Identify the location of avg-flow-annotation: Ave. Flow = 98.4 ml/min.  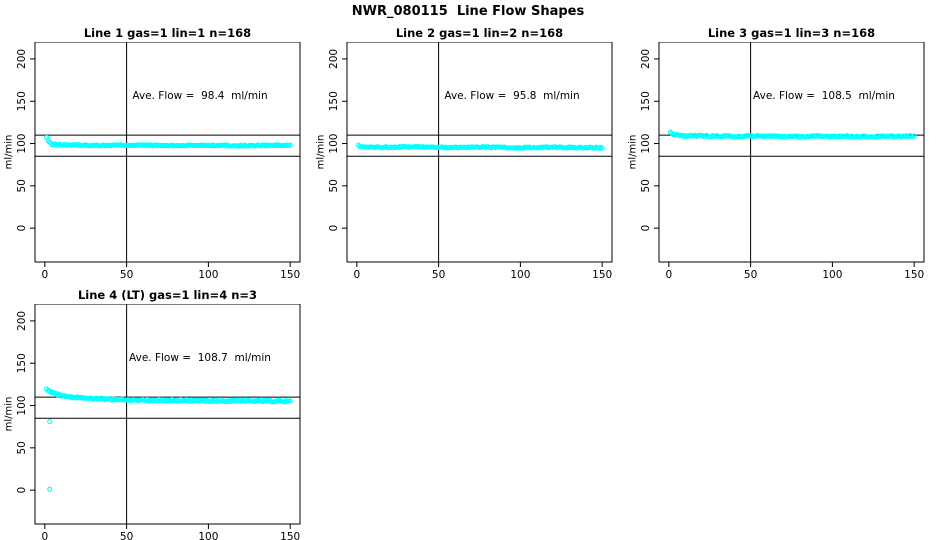
(200, 96).